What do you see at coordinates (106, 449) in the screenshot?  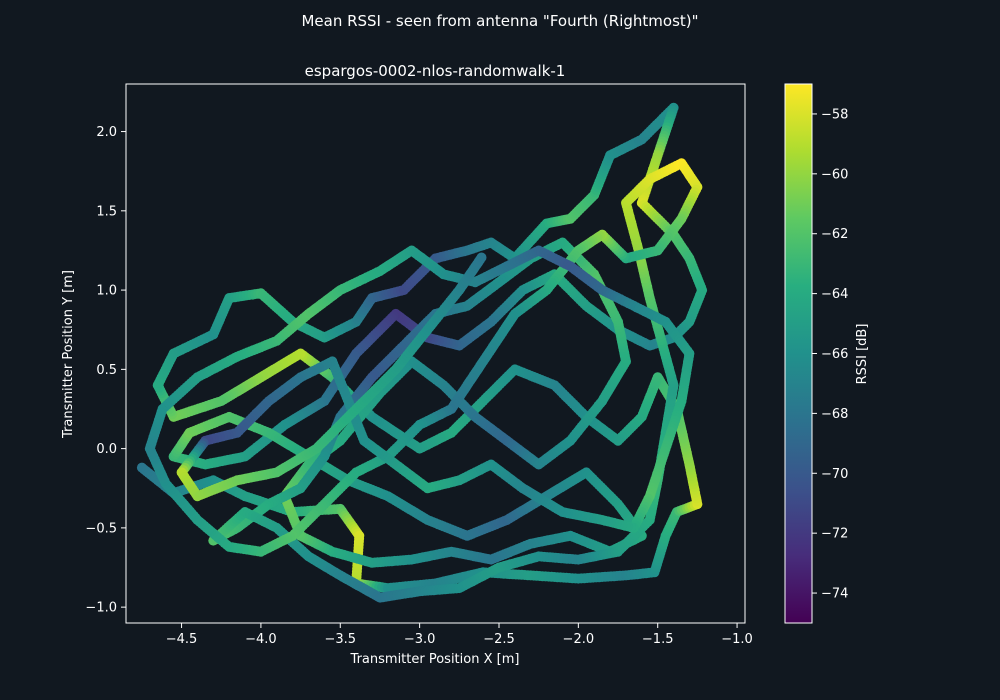 I see `y-tick-label: 0.0` at bounding box center [106, 449].